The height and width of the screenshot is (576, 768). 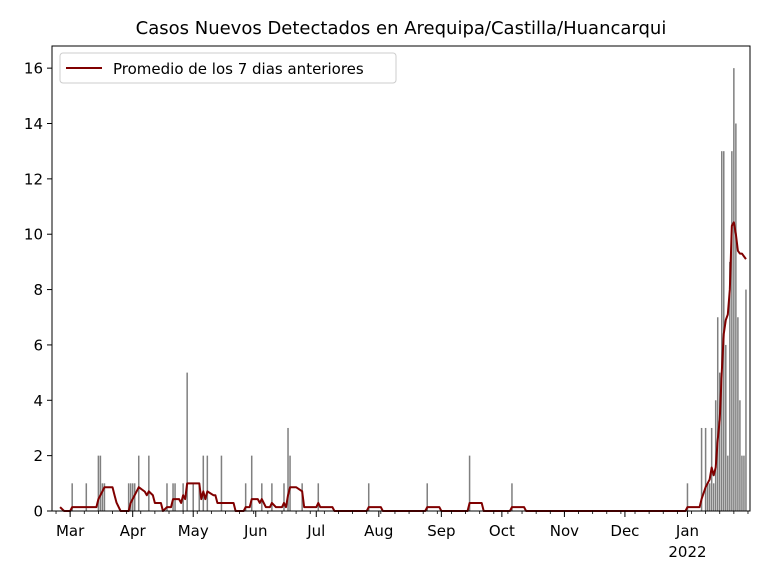 What do you see at coordinates (255, 531) in the screenshot?
I see `x-tick-label-jun: Jun` at bounding box center [255, 531].